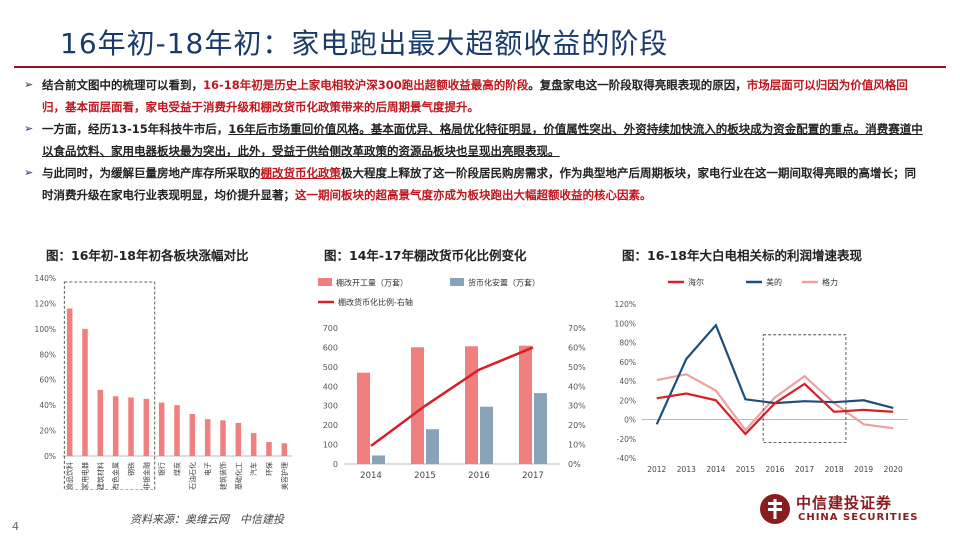 The image size is (960, 540). I want to click on logo-text-cn: 中信建投证券, so click(844, 503).